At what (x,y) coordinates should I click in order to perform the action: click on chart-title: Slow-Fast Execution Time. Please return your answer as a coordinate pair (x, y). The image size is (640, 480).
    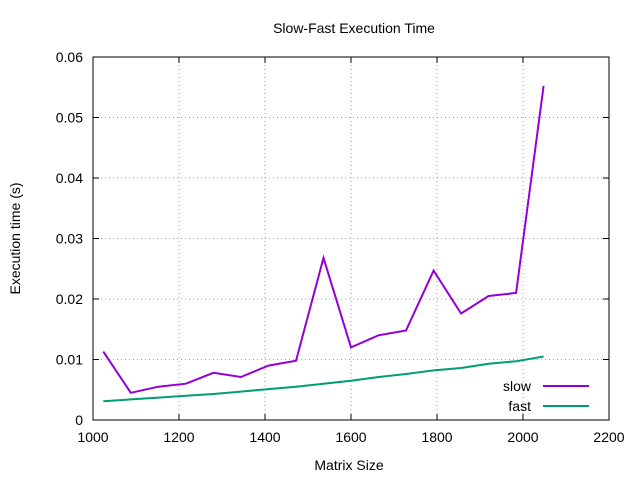
    Looking at the image, I should click on (354, 28).